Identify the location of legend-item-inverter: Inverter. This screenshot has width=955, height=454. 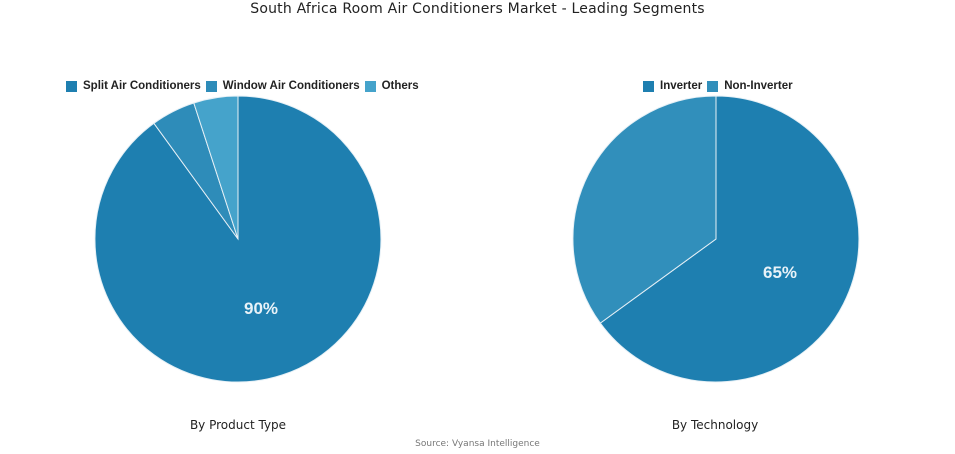
(672, 86).